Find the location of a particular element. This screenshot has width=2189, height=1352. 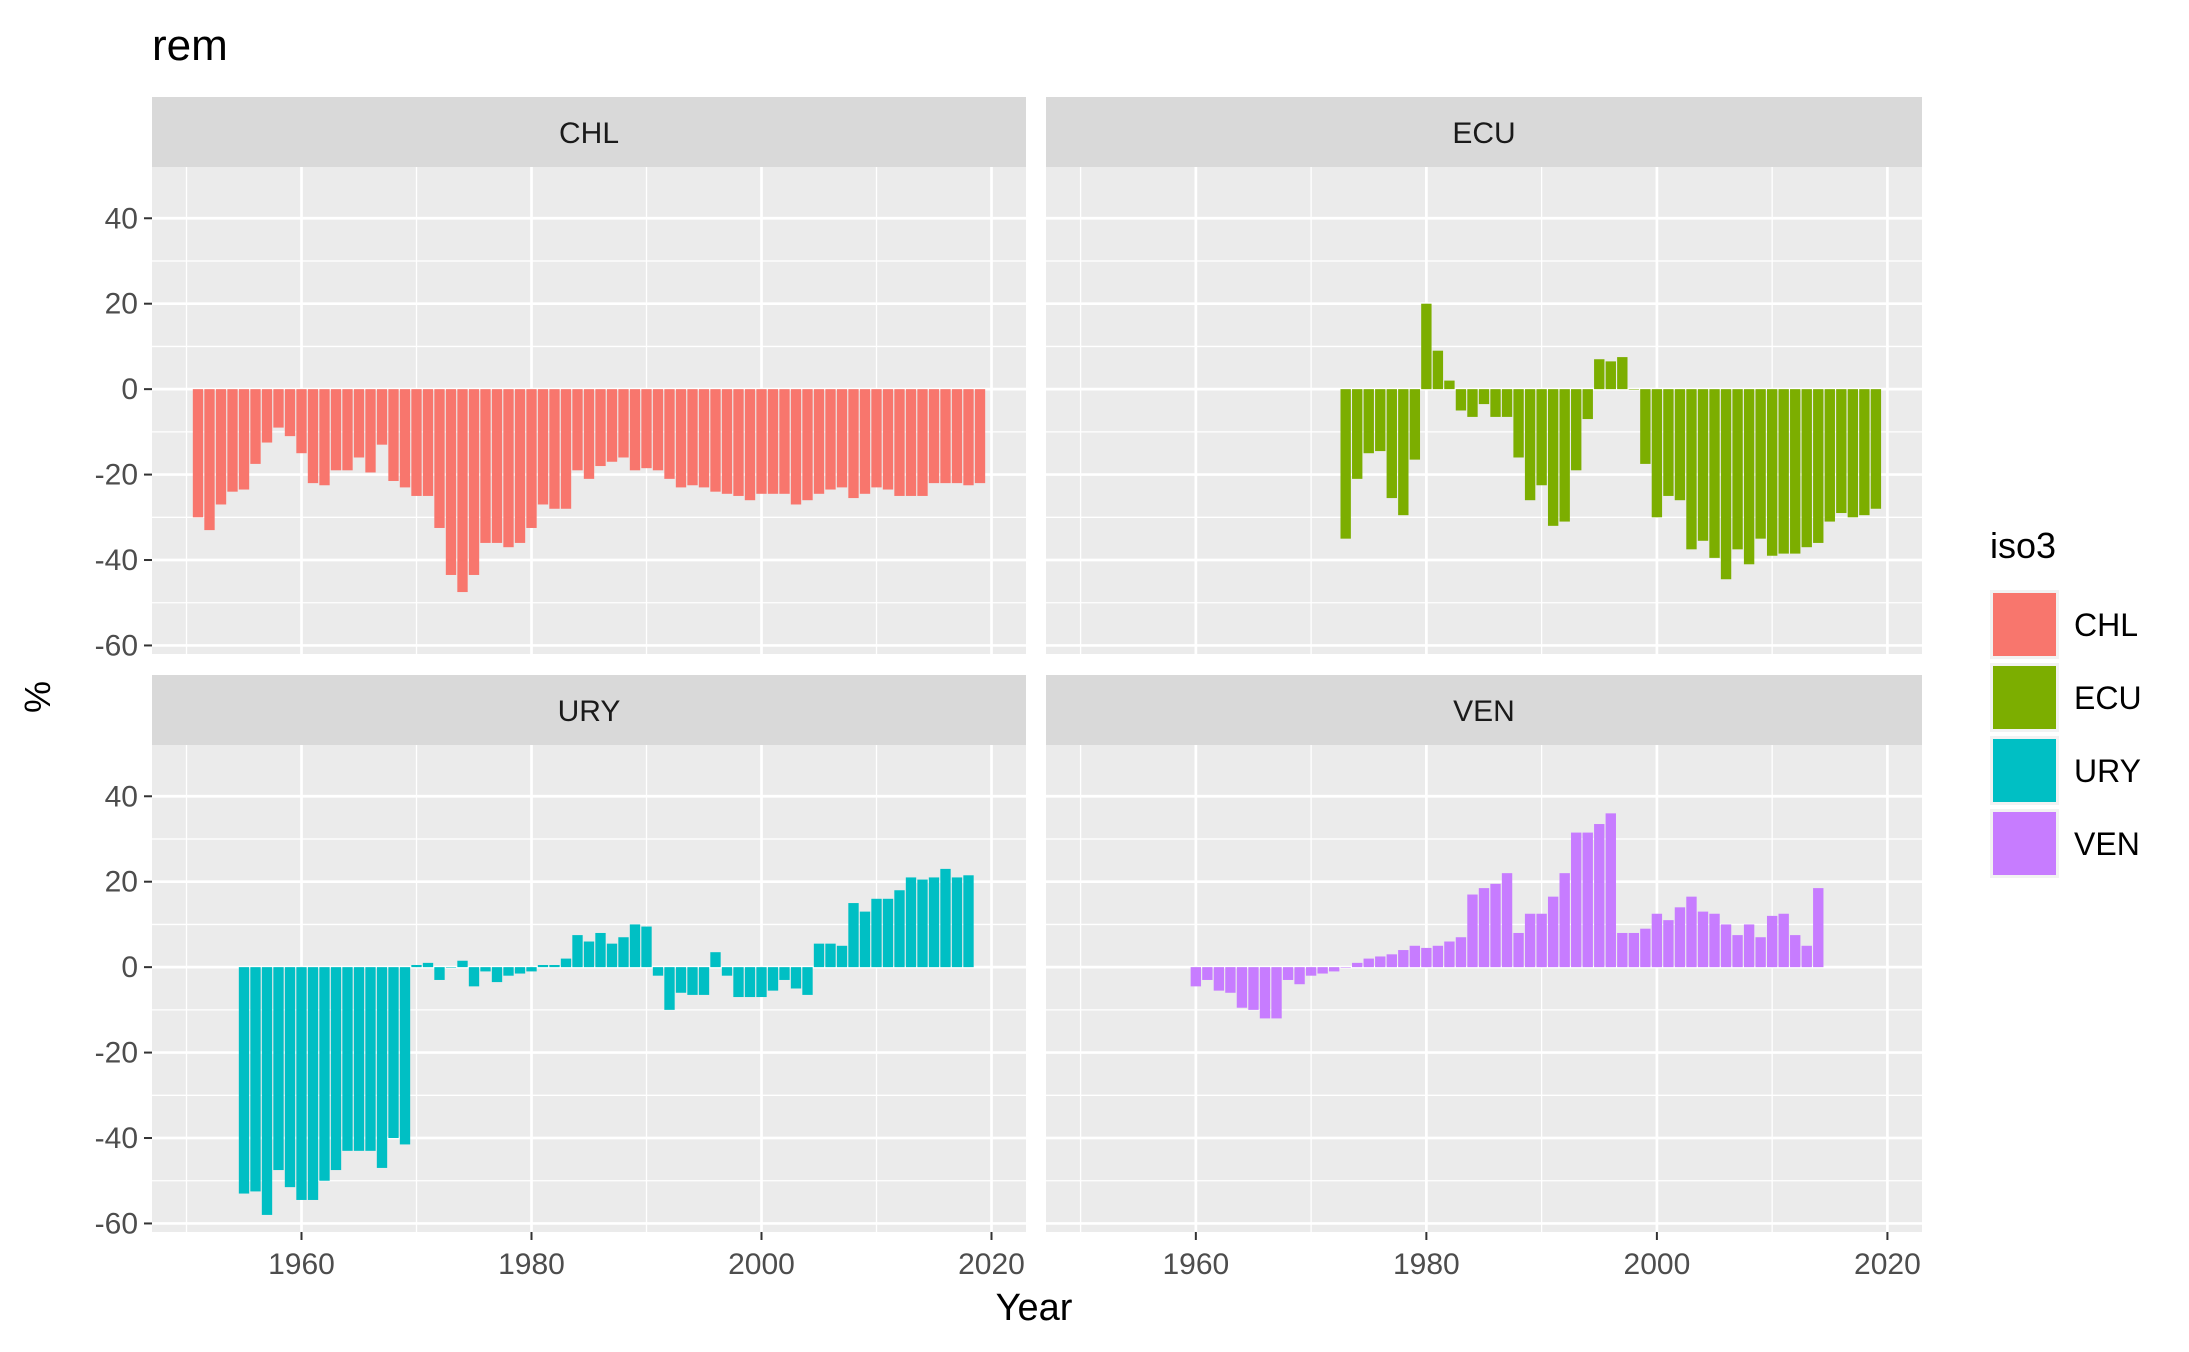

x-tick-label: 1980 is located at coordinates (531, 1264).